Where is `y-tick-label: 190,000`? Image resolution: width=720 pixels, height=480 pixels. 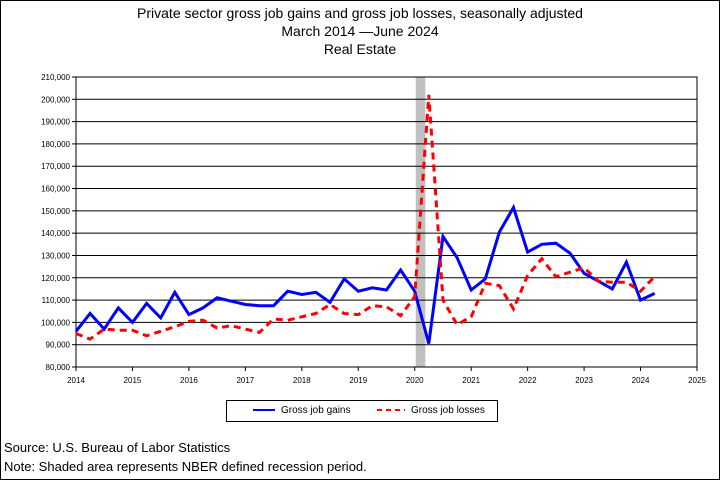 y-tick-label: 190,000 is located at coordinates (55, 122).